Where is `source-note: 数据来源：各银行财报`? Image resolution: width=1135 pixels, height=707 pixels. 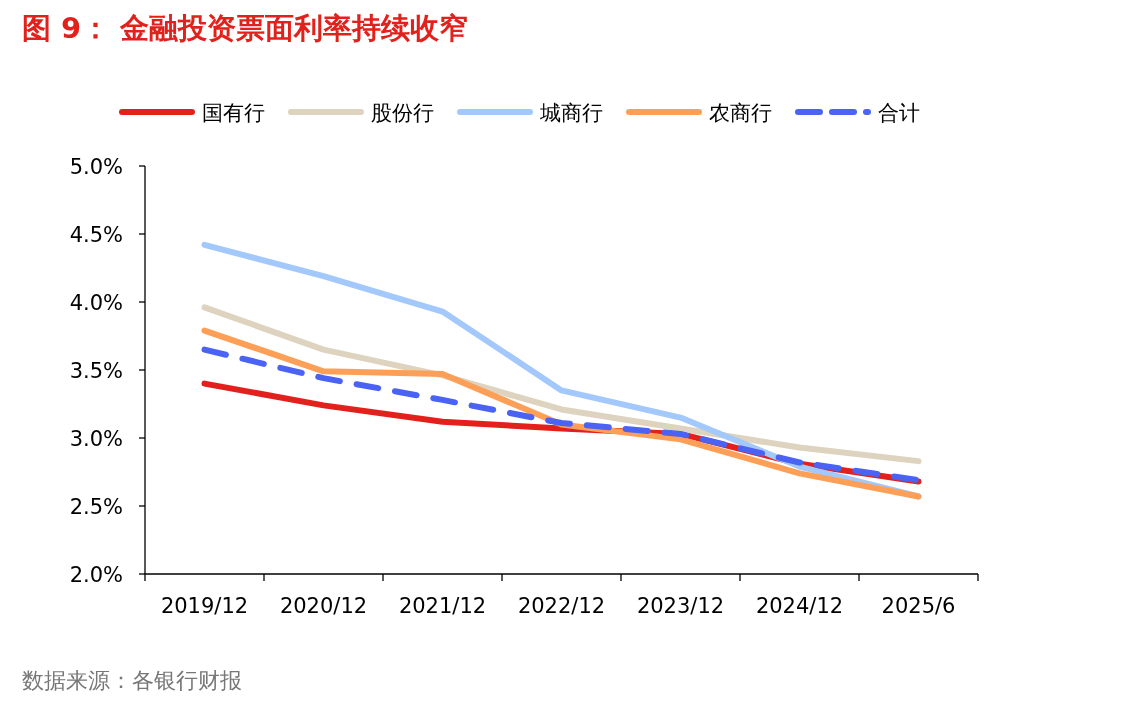
source-note: 数据来源：各银行财报 is located at coordinates (132, 680).